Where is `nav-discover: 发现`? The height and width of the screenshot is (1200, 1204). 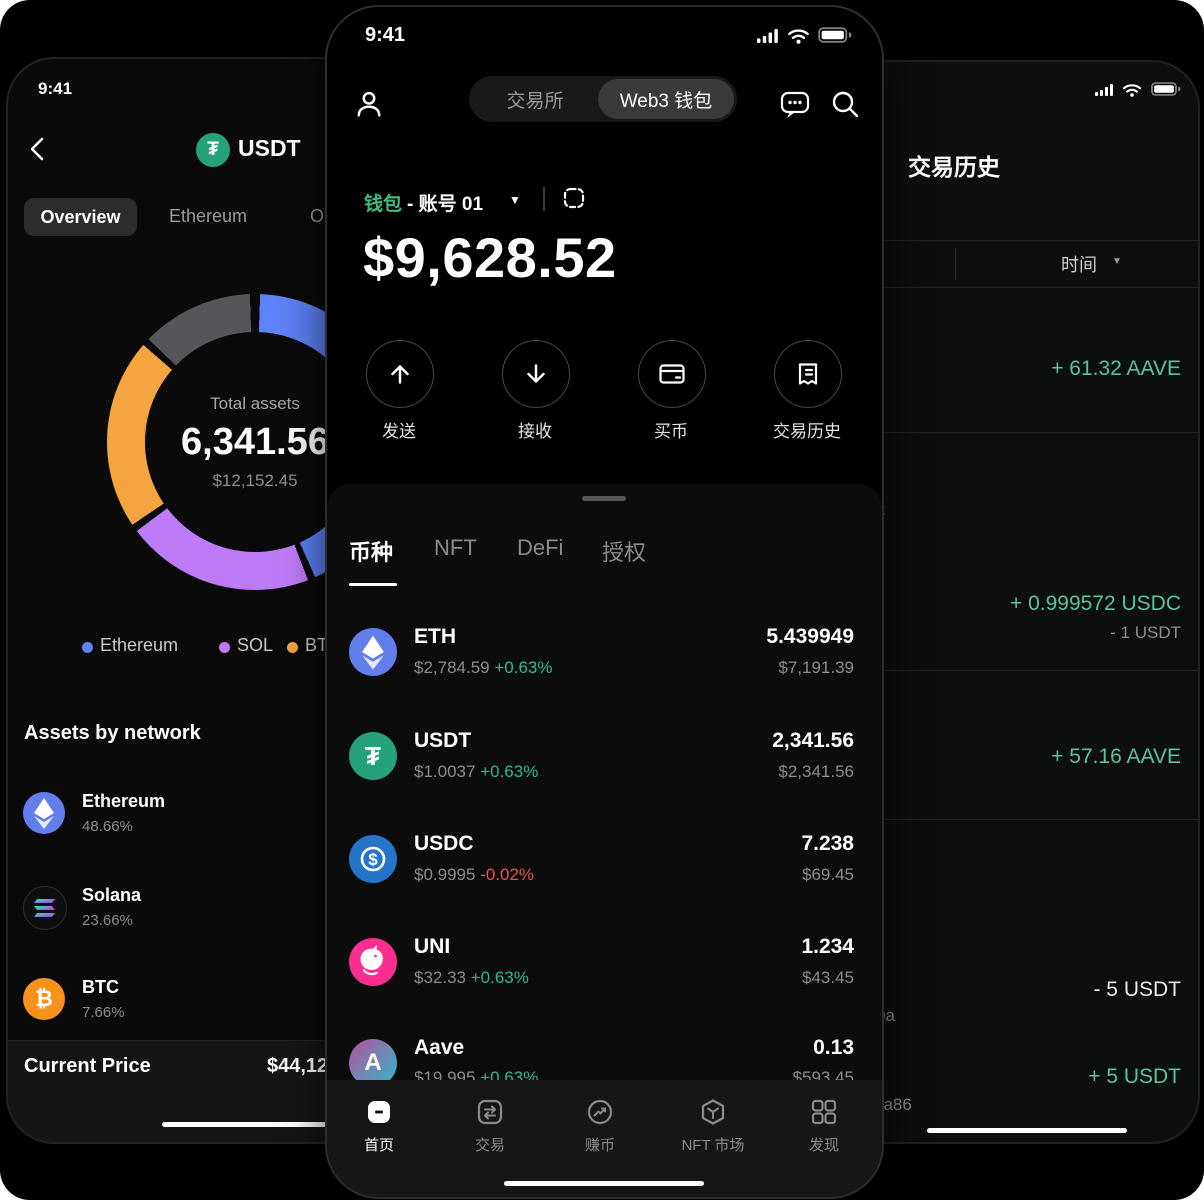 nav-discover: 发现 is located at coordinates (824, 1126).